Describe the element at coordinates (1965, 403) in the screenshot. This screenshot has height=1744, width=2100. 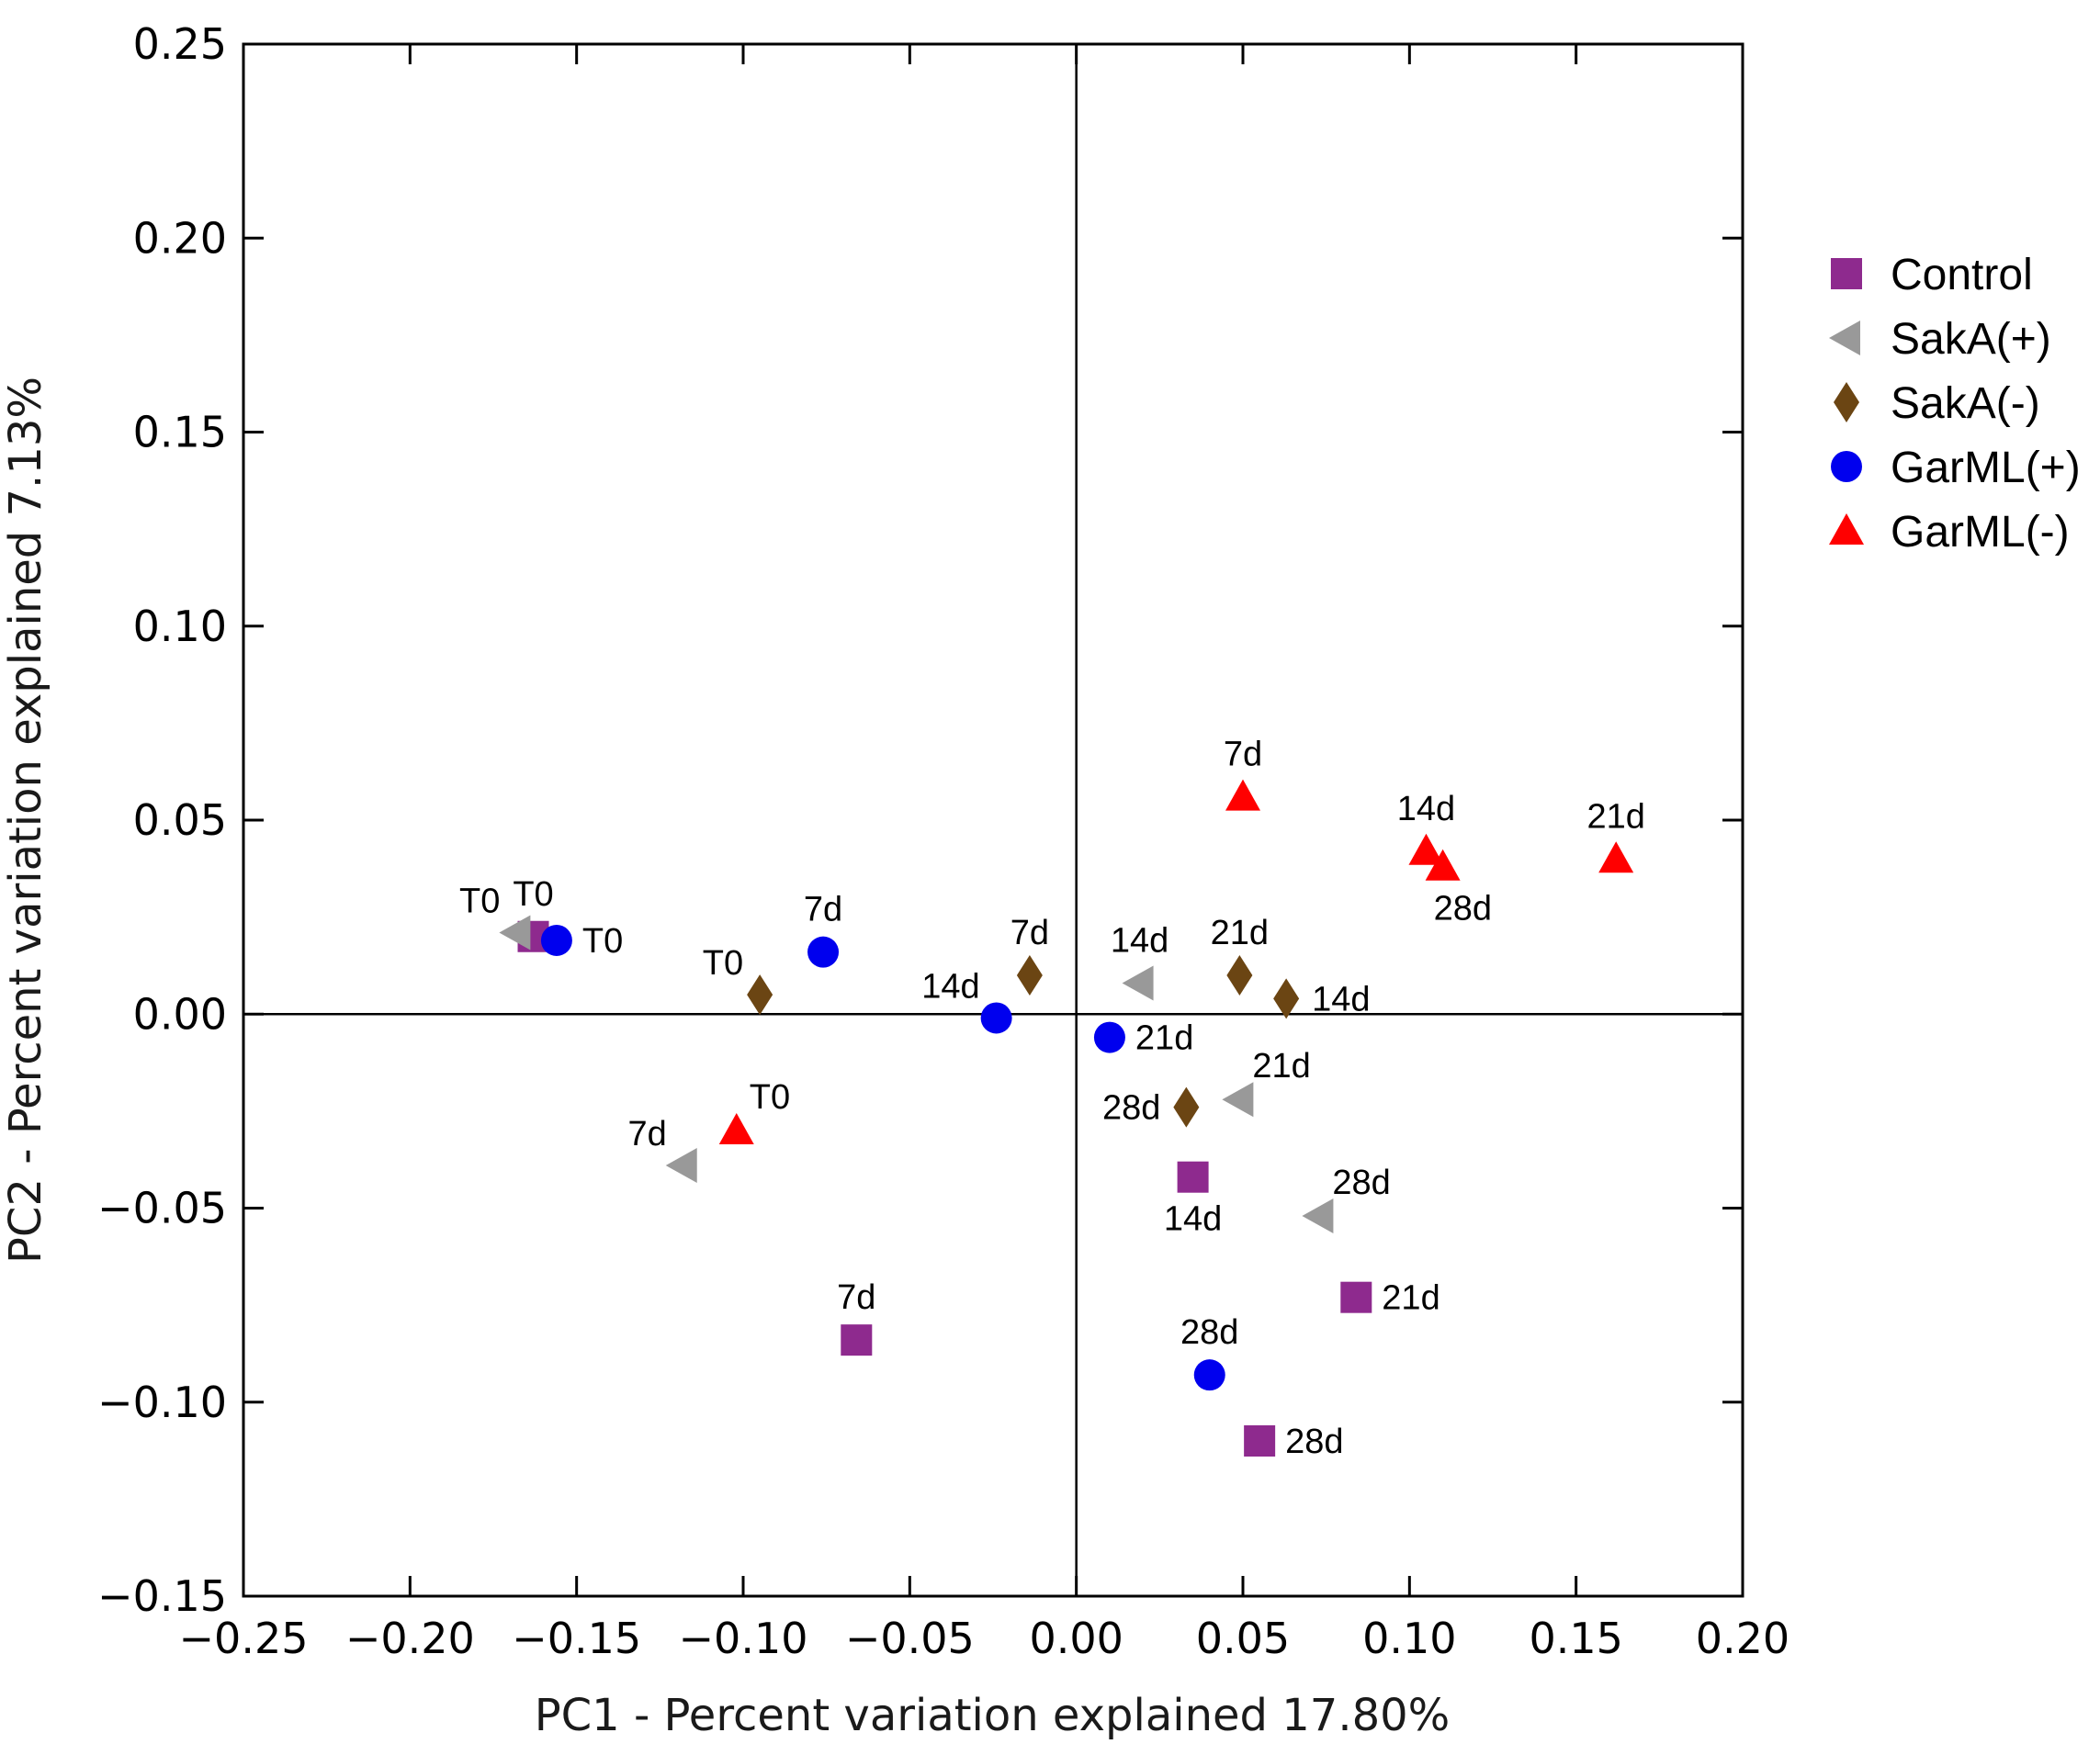
I see `legend-saka-label: SakA(-)` at that location.